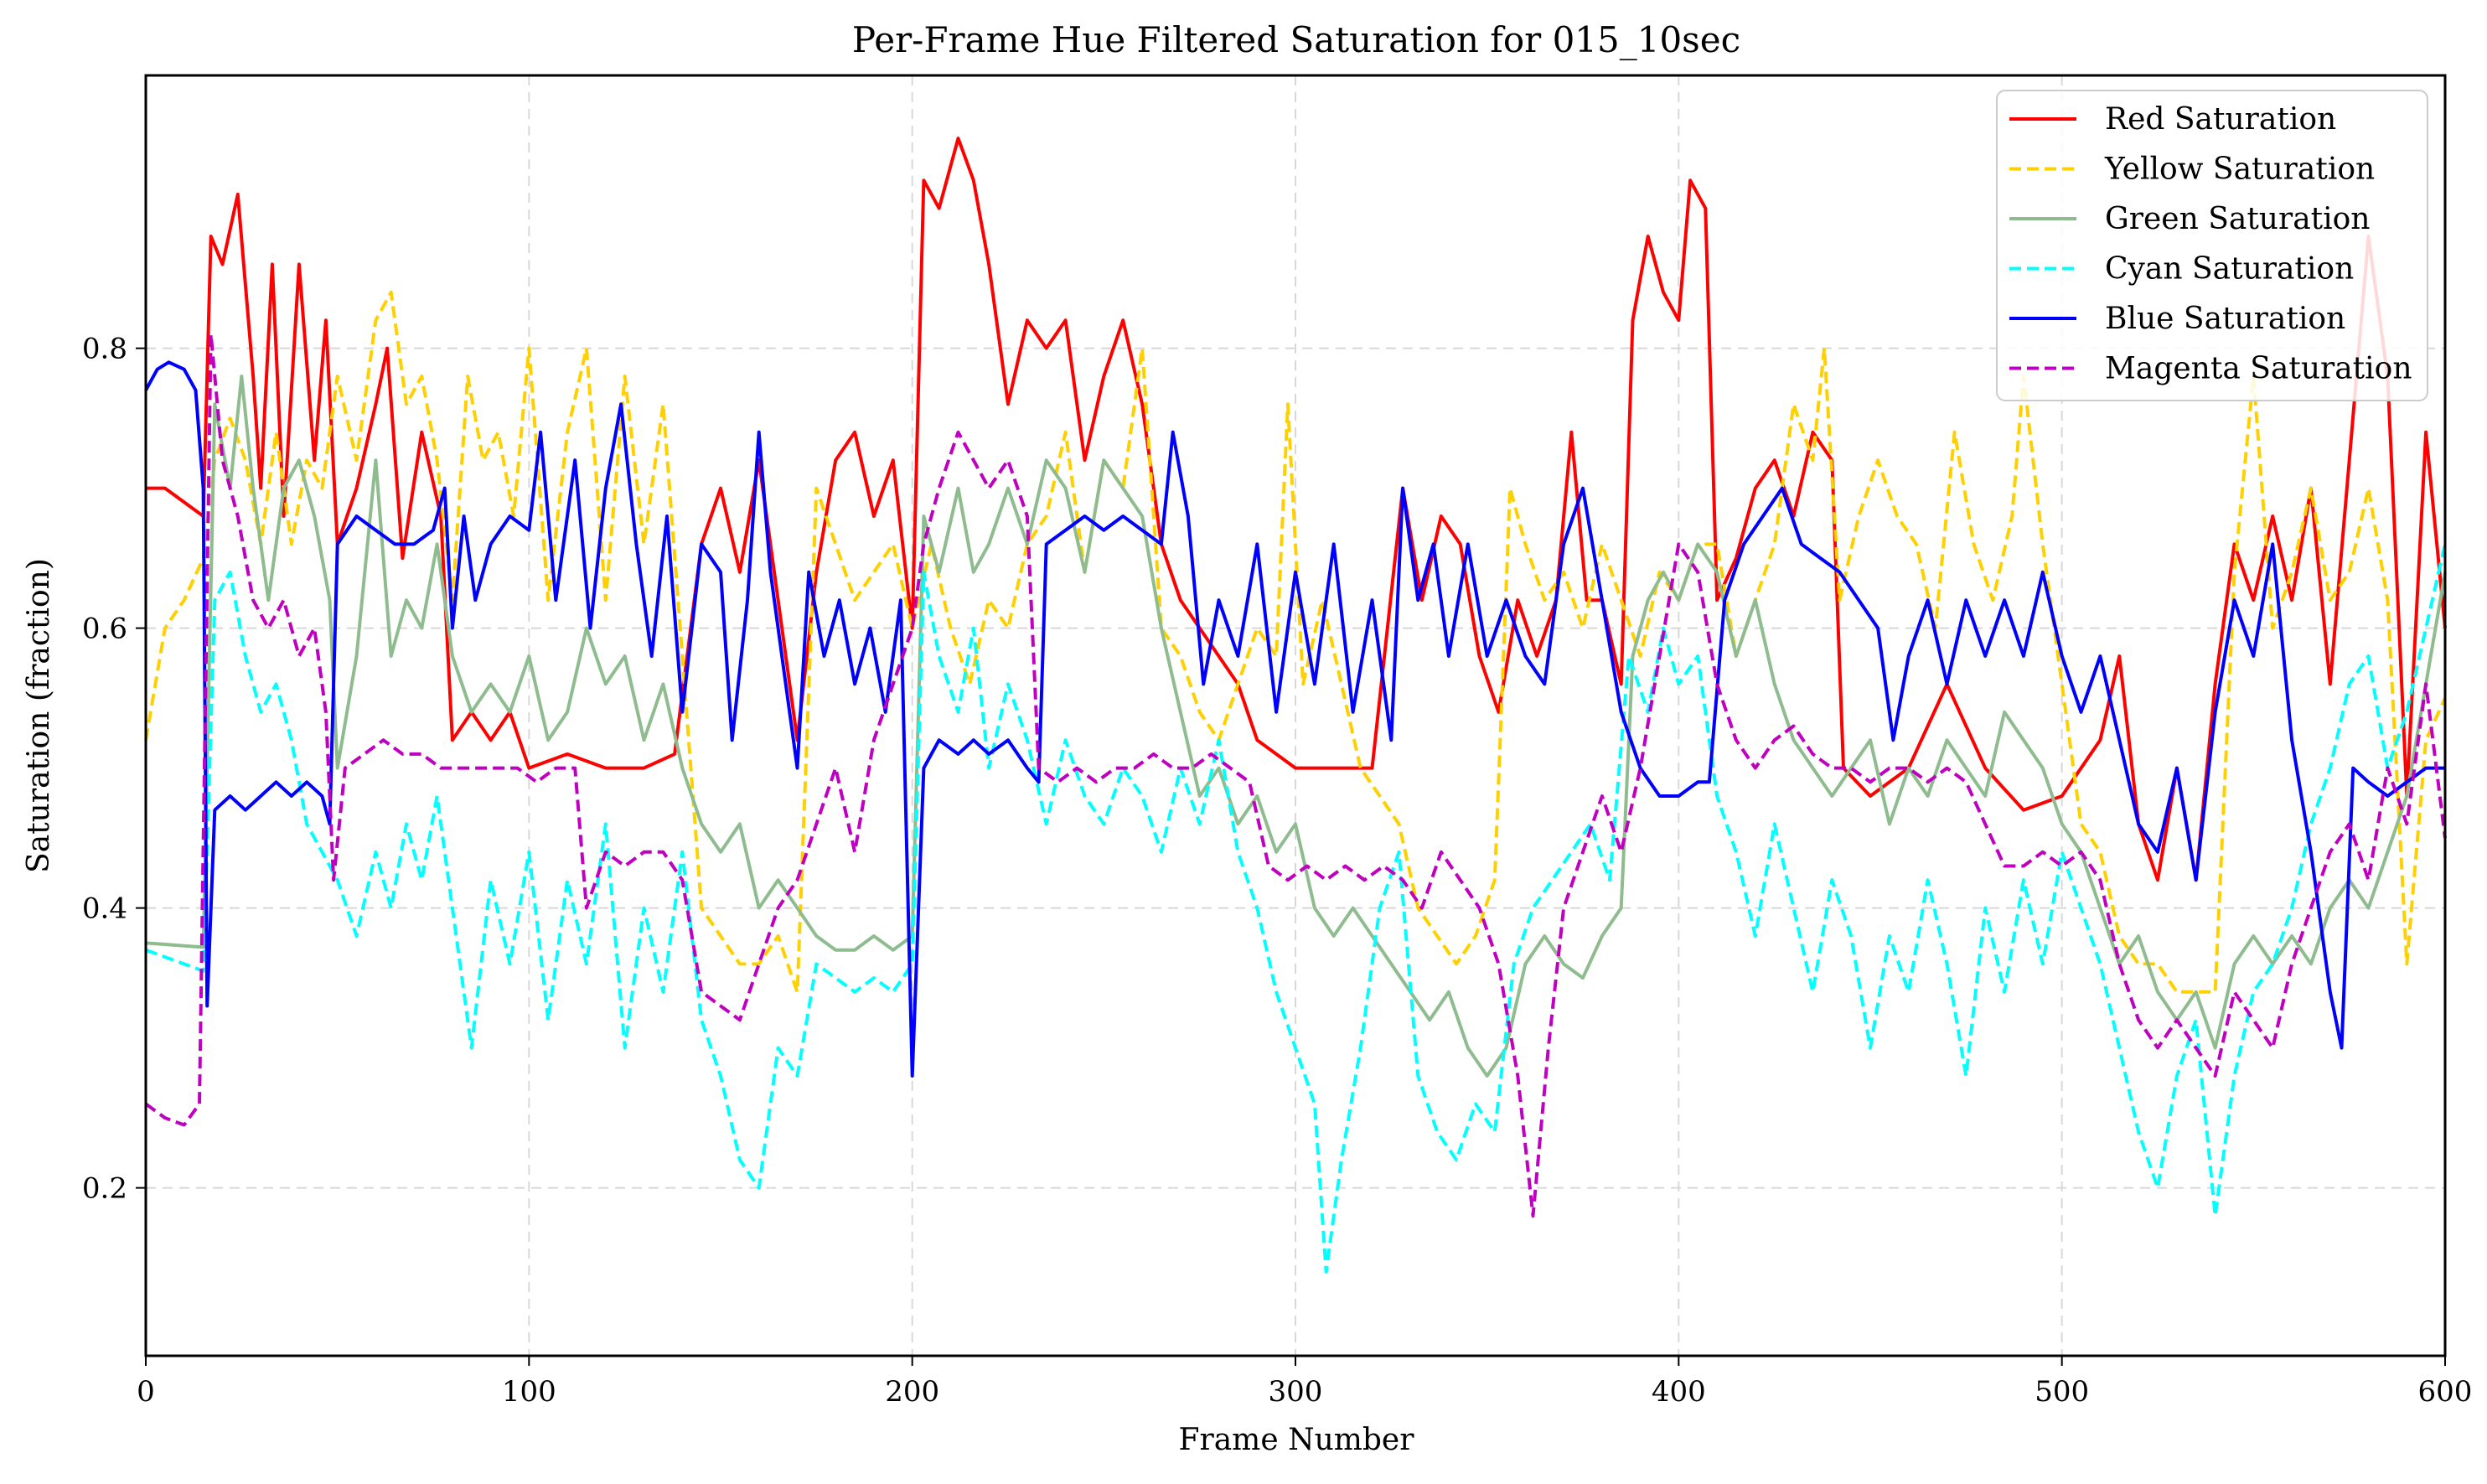 The image size is (2487, 1484). Describe the element at coordinates (2240, 170) in the screenshot. I see `legend-label-yellow-saturation: Yellow Saturation` at that location.